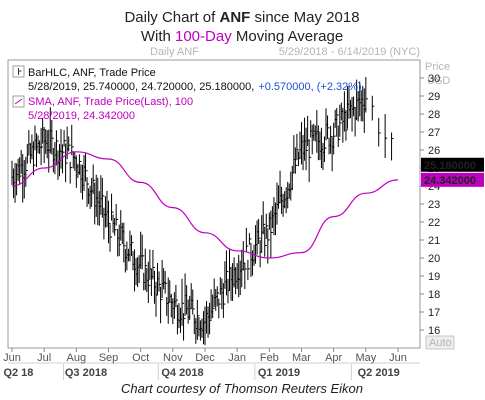  I want to click on quarter-label: Q2 18, so click(18, 373).